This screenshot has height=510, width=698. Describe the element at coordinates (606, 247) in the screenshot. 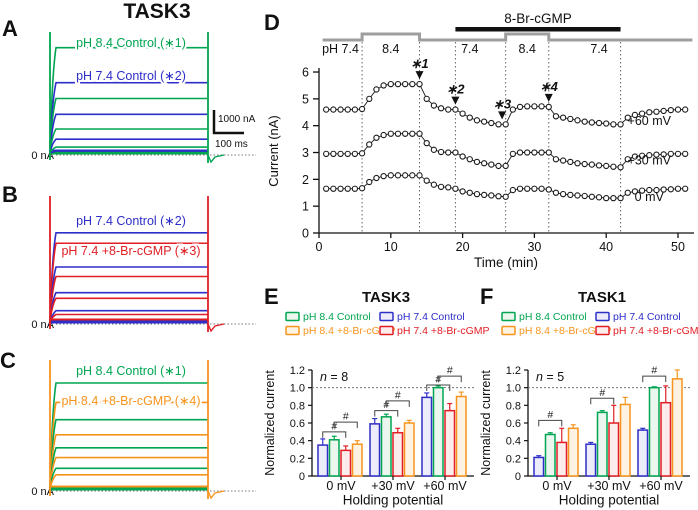

I see `x-tick-label: 40` at that location.